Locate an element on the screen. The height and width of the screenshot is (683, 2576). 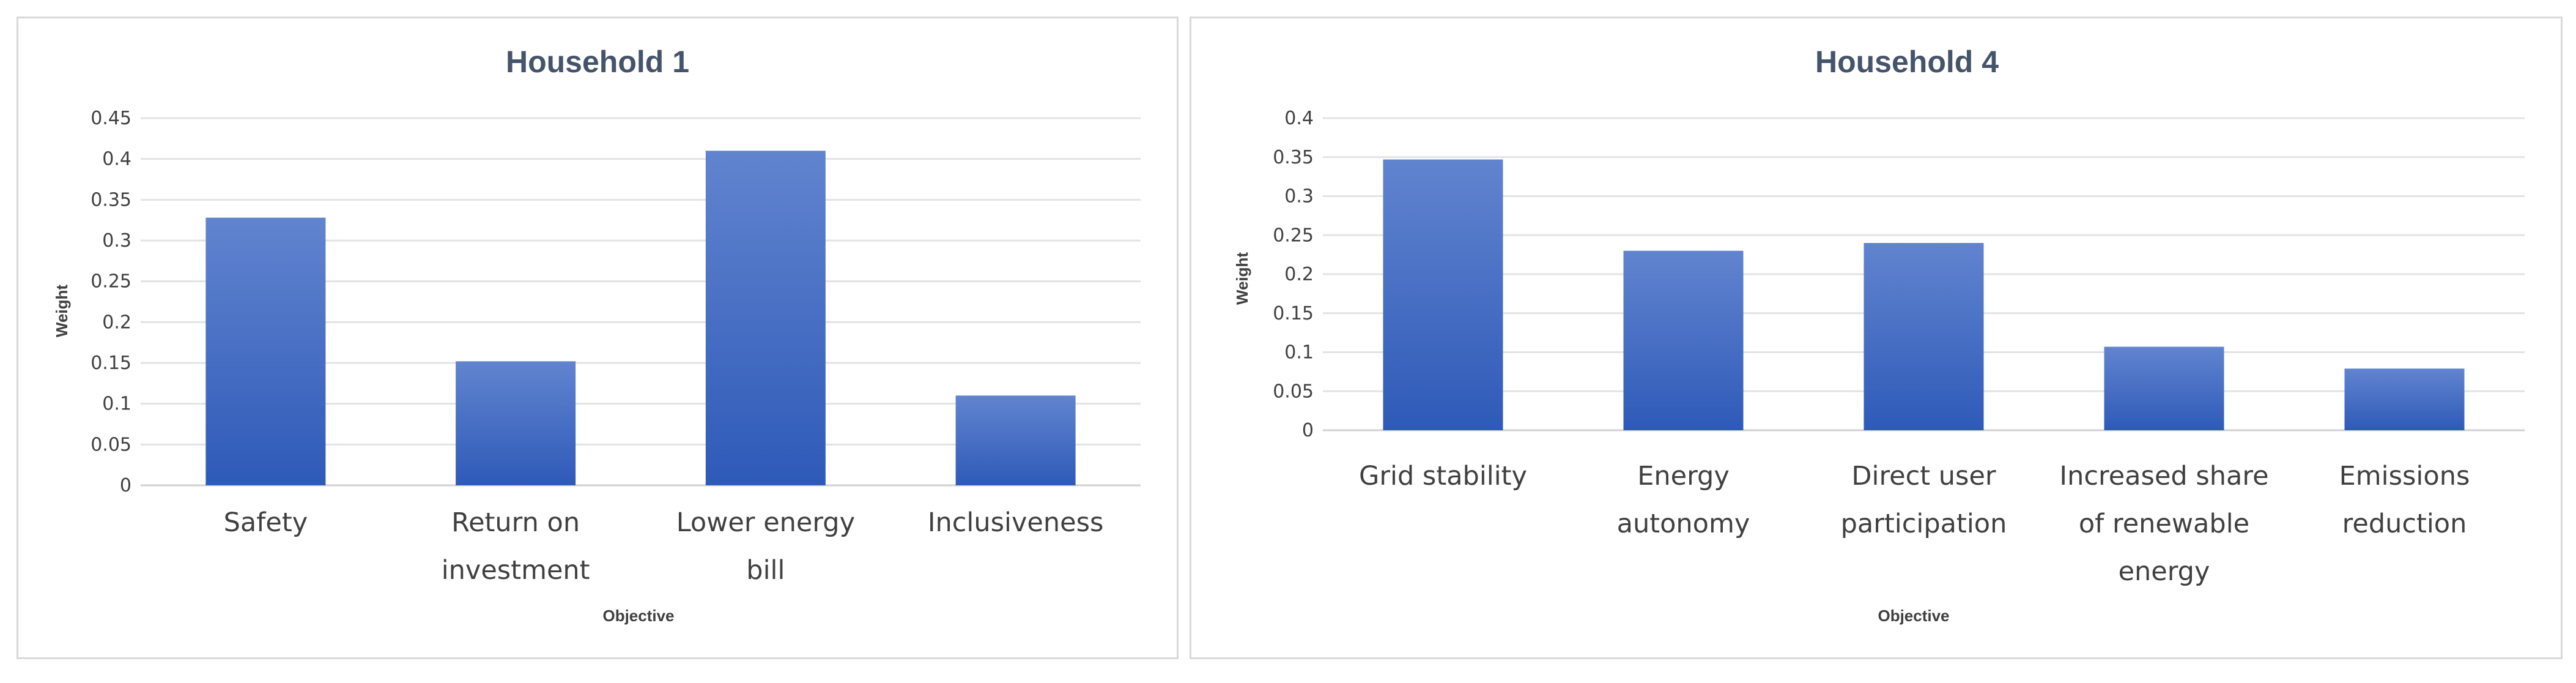
x-tick-label: Energy autonomy is located at coordinates (1683, 500).